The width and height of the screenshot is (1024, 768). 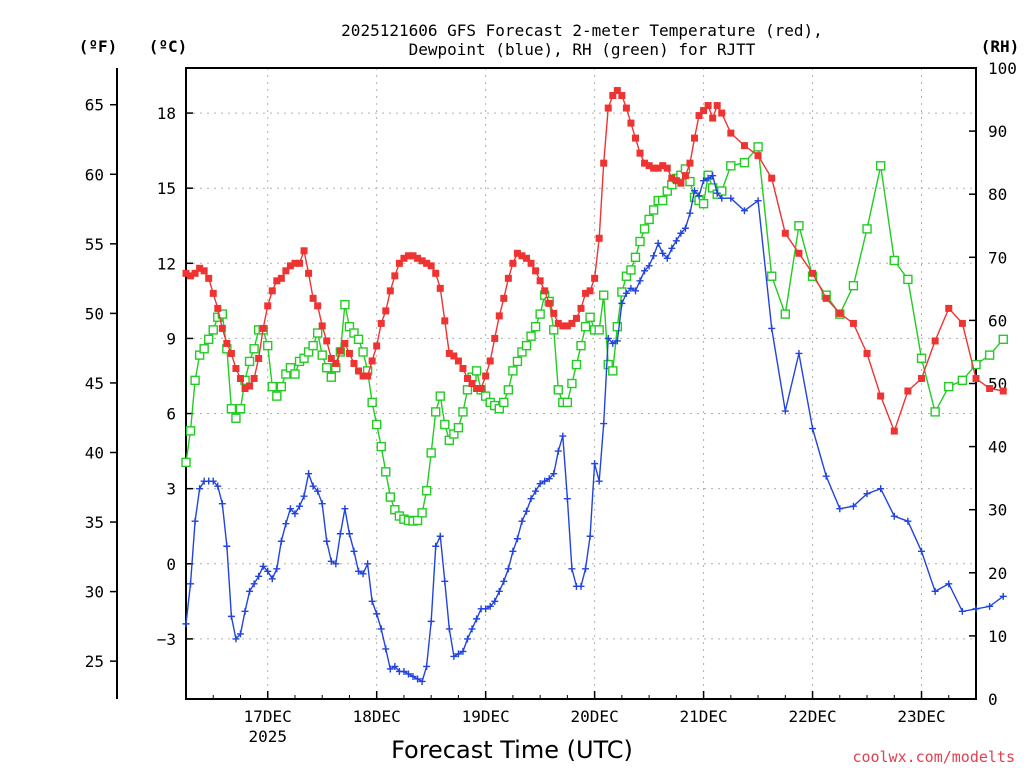 What do you see at coordinates (94, 313) in the screenshot?
I see `fahrenheit-tick-label: 50` at bounding box center [94, 313].